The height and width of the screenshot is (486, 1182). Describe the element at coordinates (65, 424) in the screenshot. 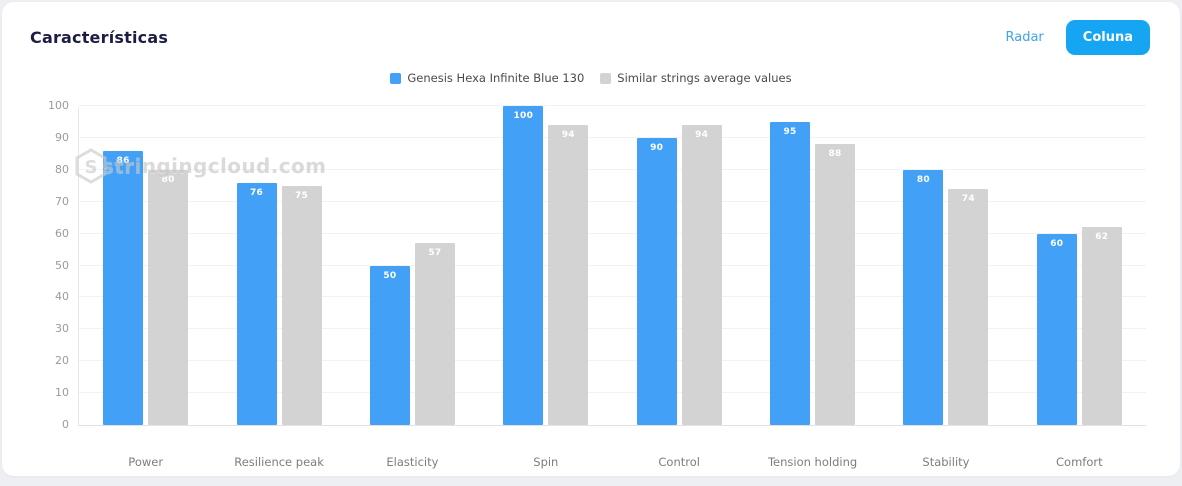

I see `y-axis-tick-label: 0` at that location.